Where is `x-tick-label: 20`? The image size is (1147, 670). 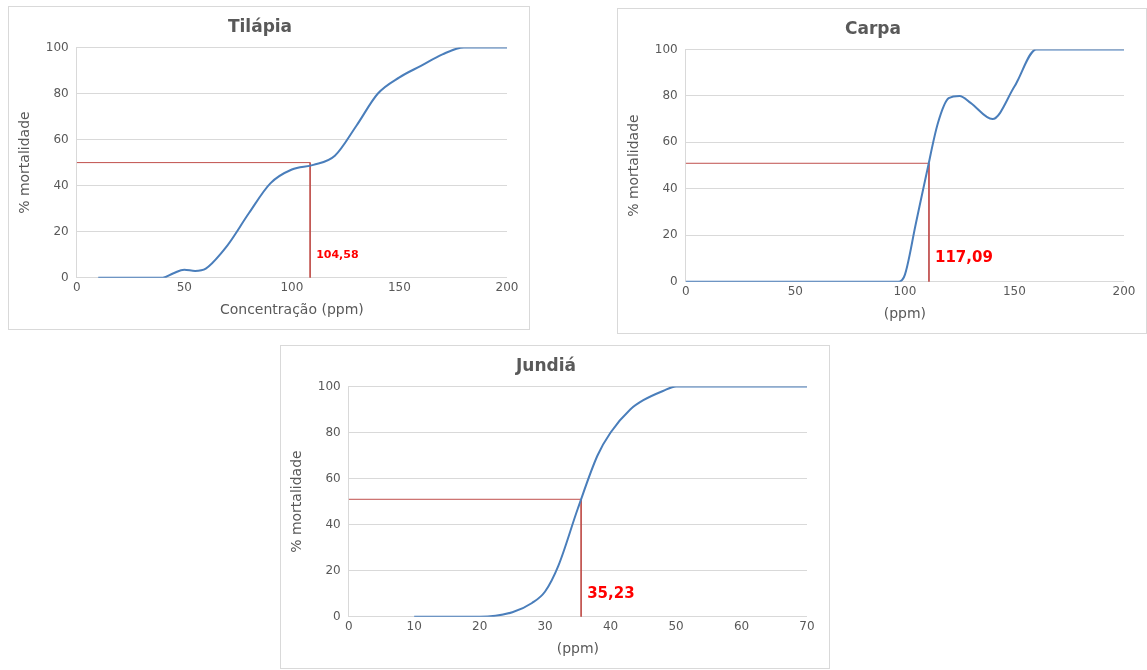 x-tick-label: 20 is located at coordinates (480, 626).